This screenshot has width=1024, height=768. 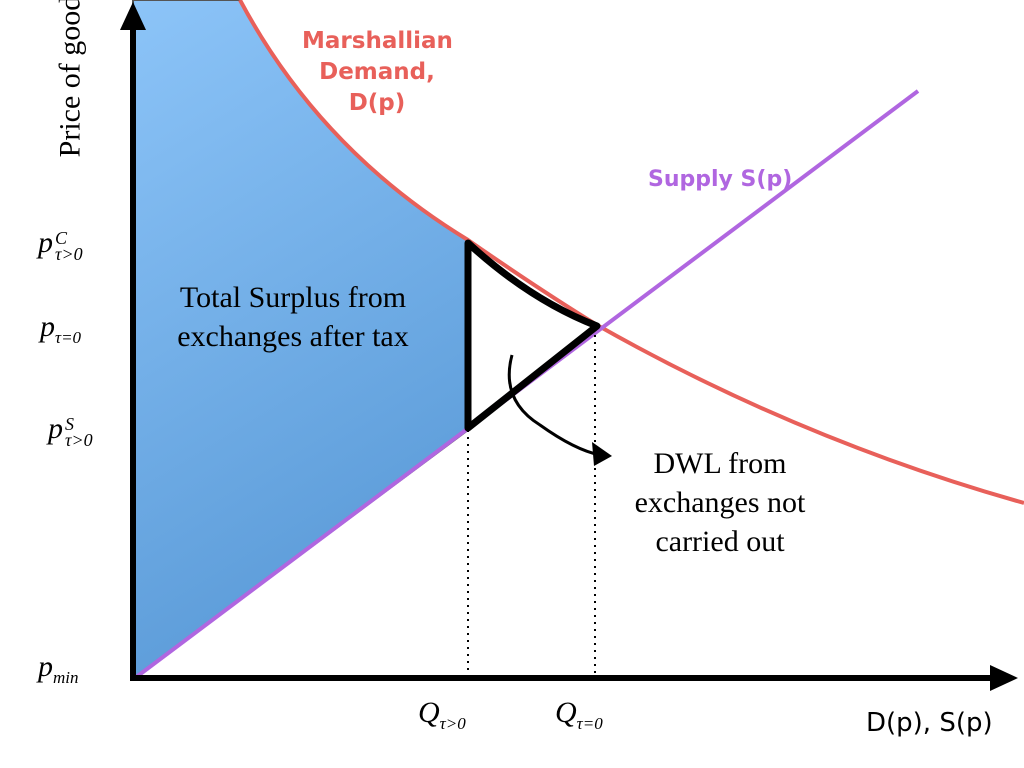 What do you see at coordinates (720, 179) in the screenshot?
I see `supply-label: Supply S(p)` at bounding box center [720, 179].